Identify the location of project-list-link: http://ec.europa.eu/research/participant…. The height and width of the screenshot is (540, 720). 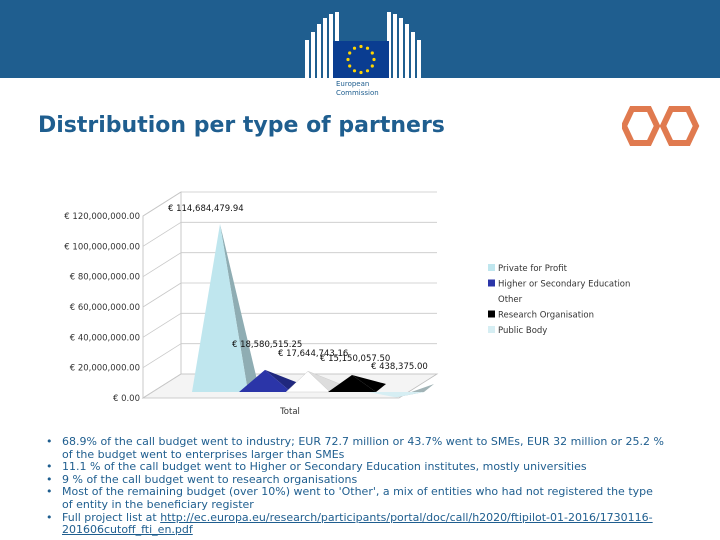
(357, 523).